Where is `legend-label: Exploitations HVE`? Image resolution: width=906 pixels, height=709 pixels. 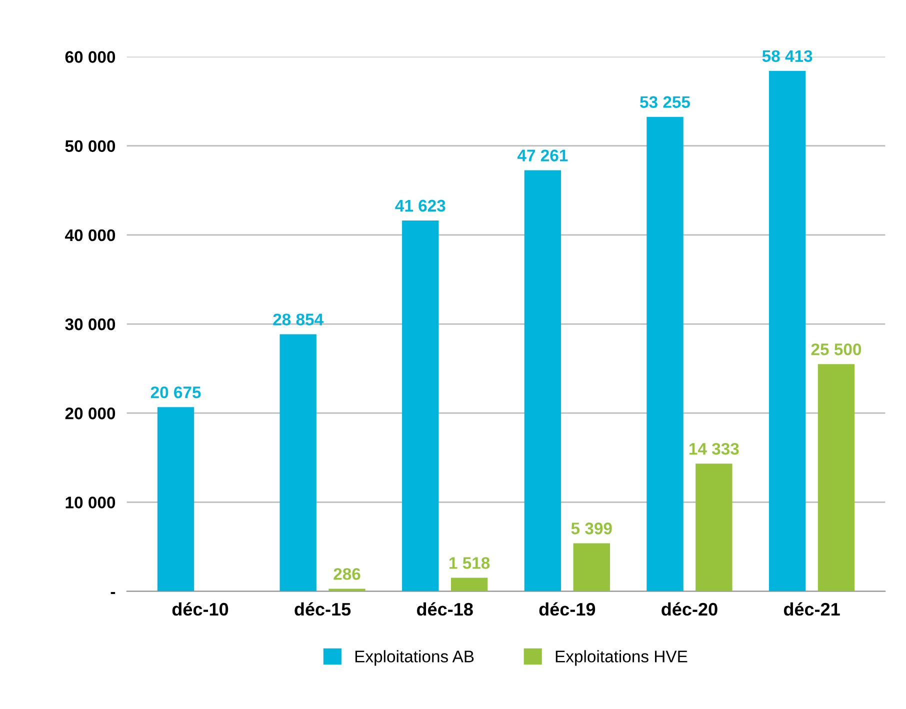
legend-label: Exploitations HVE is located at coordinates (622, 658).